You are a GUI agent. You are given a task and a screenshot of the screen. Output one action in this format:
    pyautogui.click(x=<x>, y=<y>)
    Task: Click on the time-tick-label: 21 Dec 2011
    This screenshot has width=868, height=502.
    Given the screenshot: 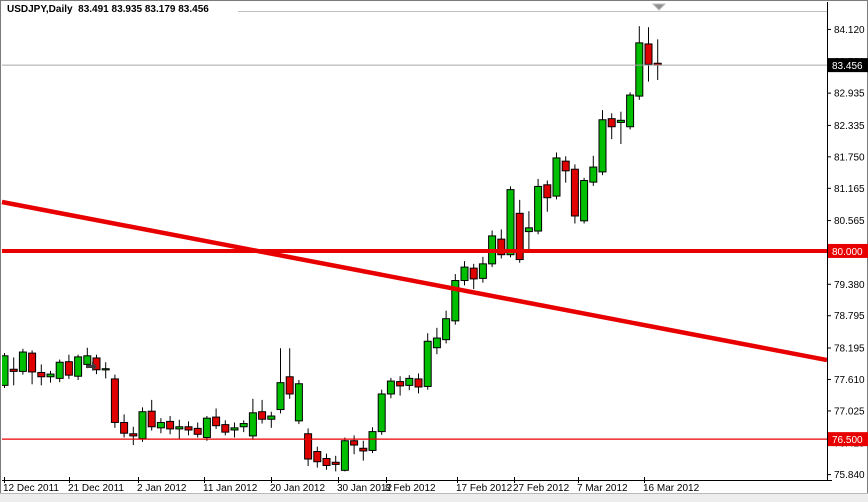 What is the action you would take?
    pyautogui.click(x=96, y=488)
    